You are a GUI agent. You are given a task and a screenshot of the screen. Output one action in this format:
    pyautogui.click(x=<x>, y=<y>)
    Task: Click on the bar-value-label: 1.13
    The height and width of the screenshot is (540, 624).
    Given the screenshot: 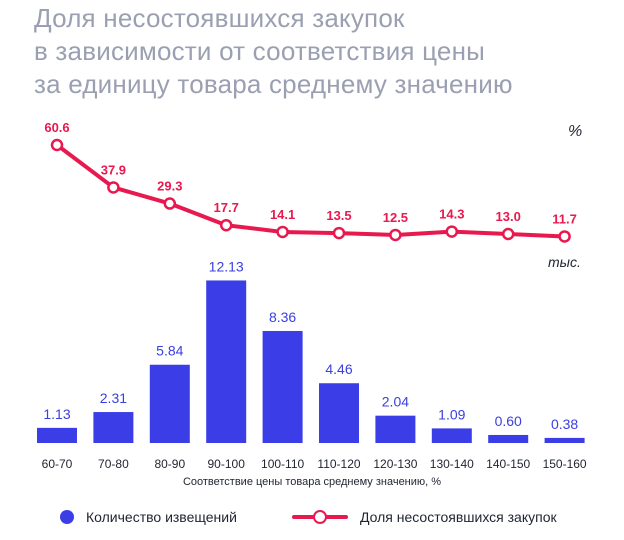 What is the action you would take?
    pyautogui.click(x=56, y=414)
    